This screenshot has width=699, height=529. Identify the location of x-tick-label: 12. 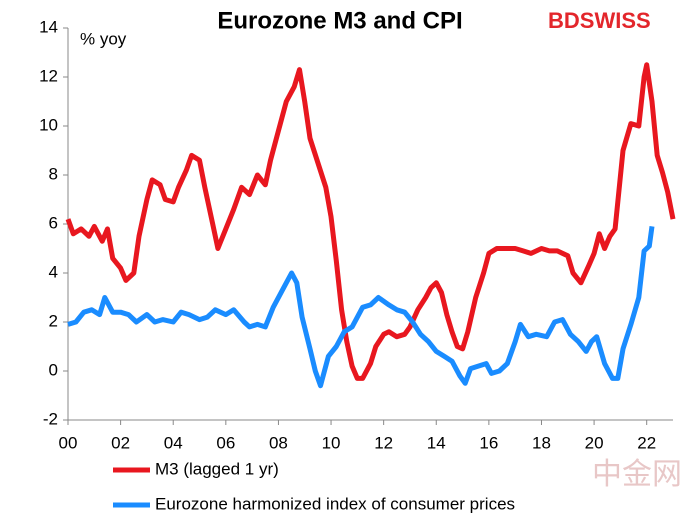
(383, 442).